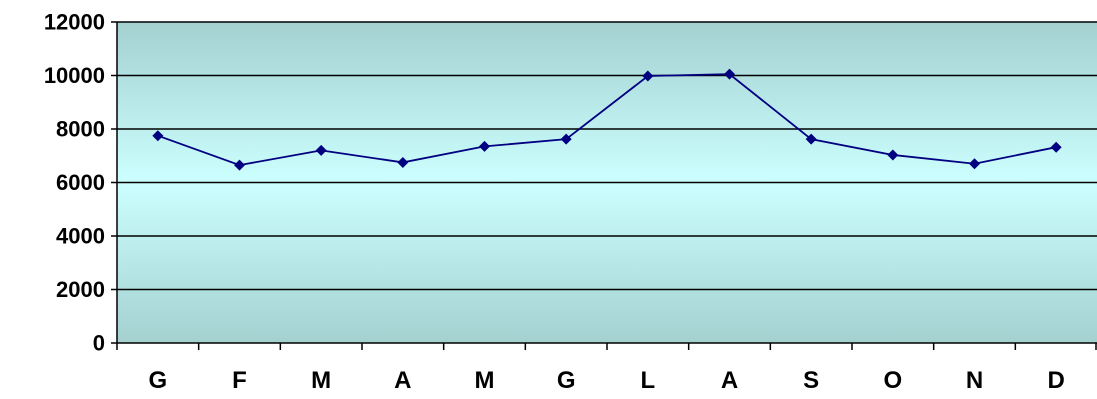 Image resolution: width=1097 pixels, height=399 pixels. Describe the element at coordinates (892, 380) in the screenshot. I see `x-tick-label: O` at that location.